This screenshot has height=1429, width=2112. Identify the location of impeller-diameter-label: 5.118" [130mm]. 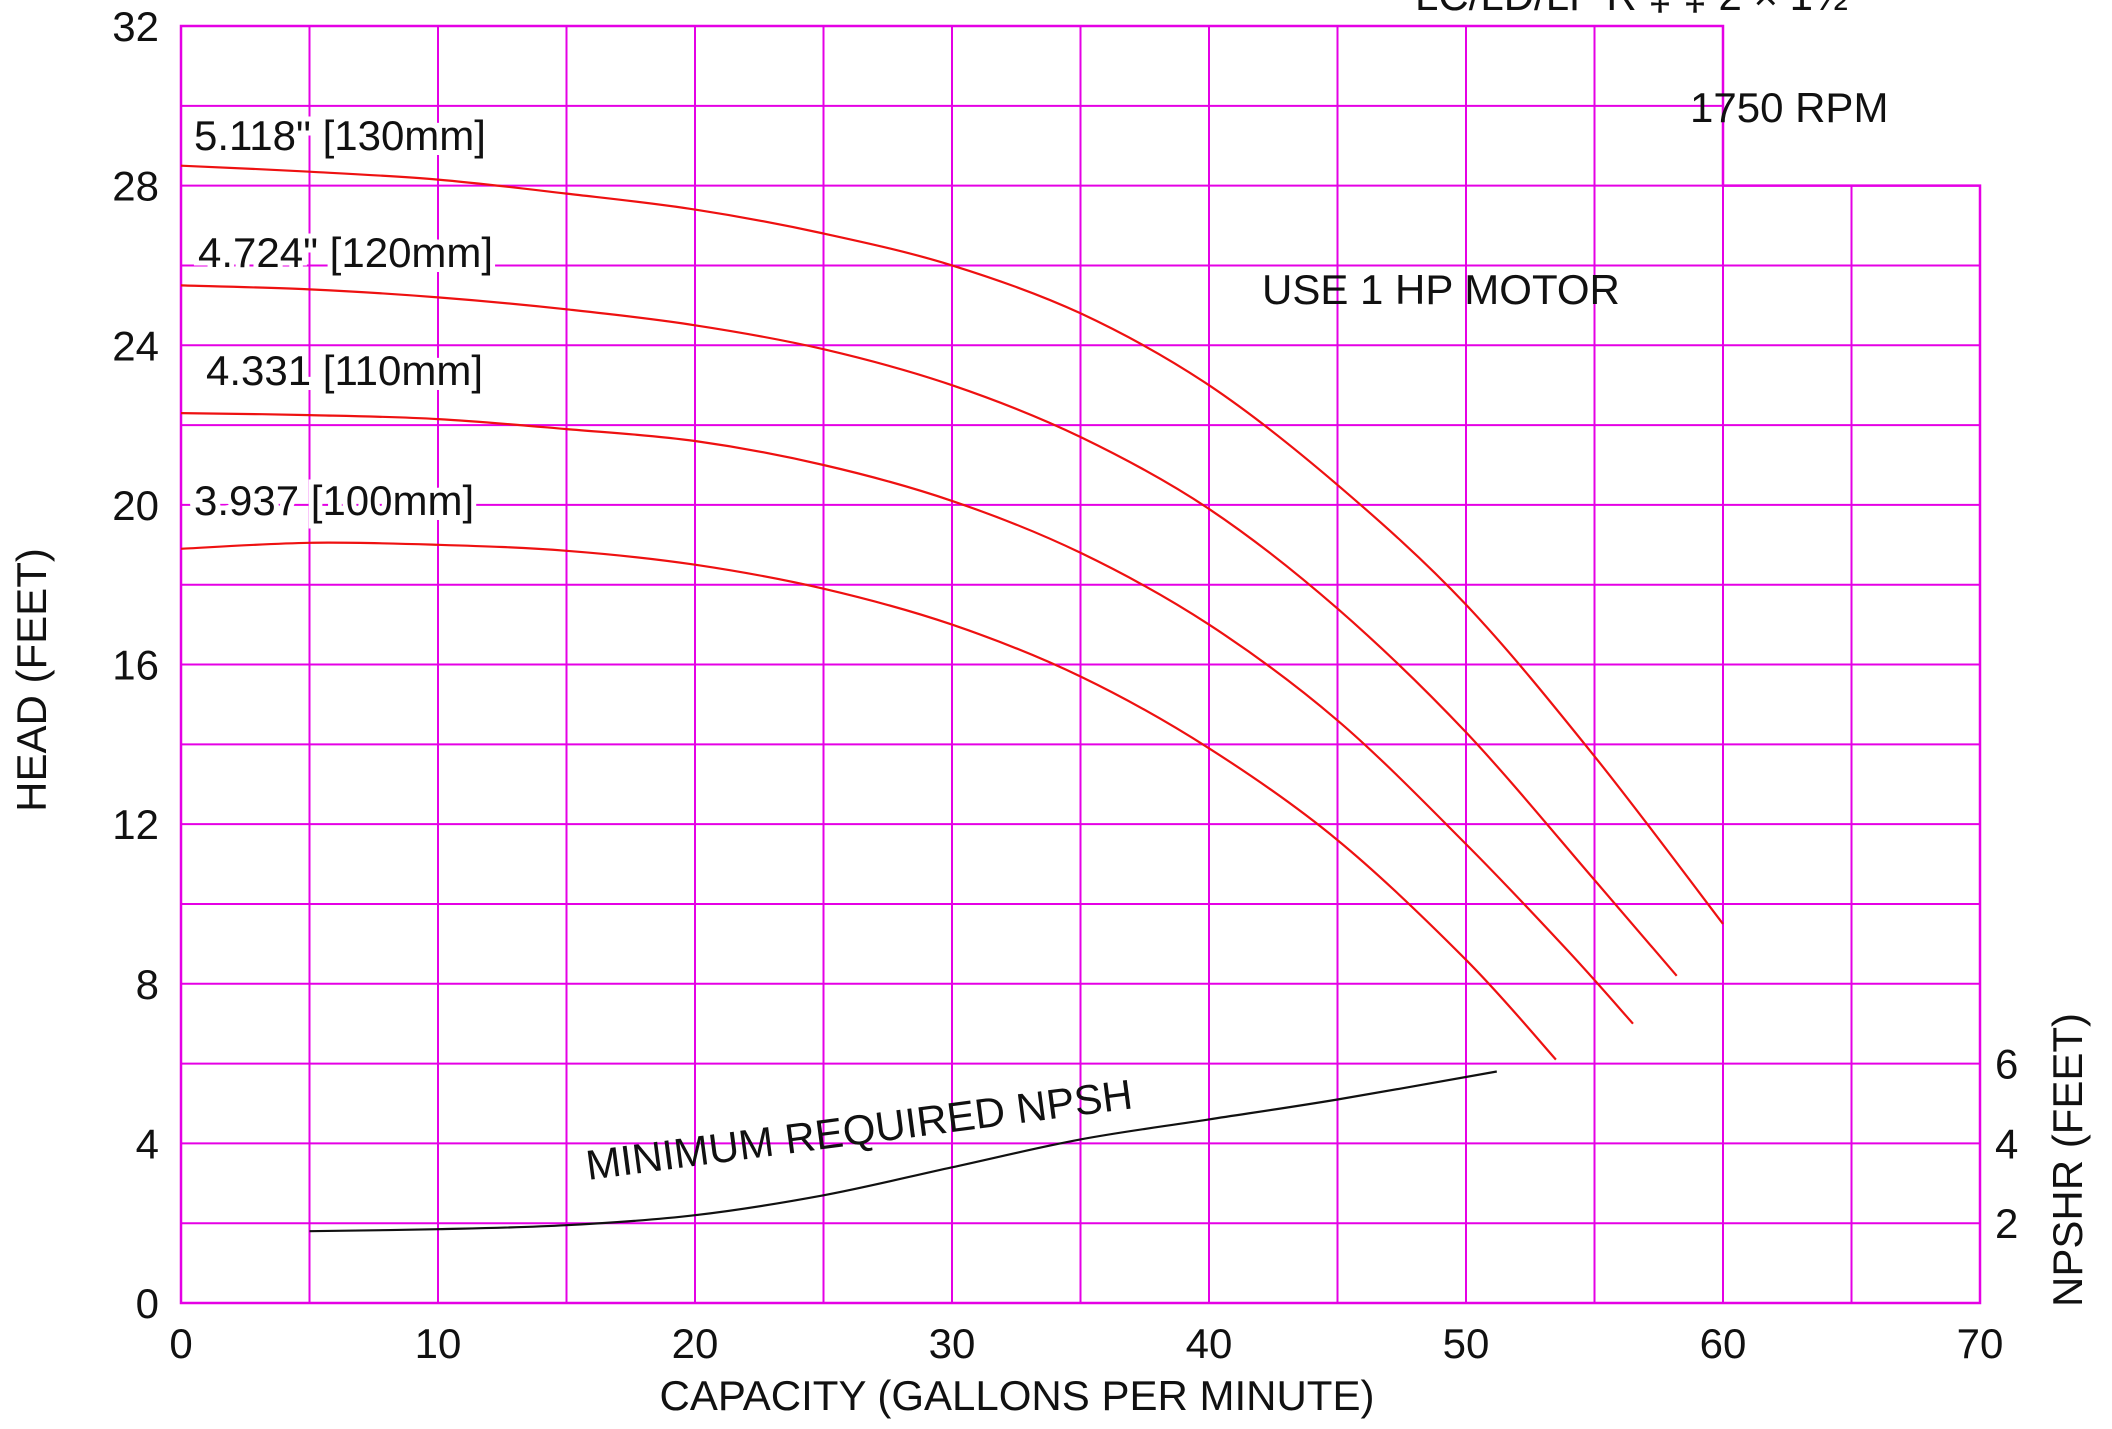
(340, 135).